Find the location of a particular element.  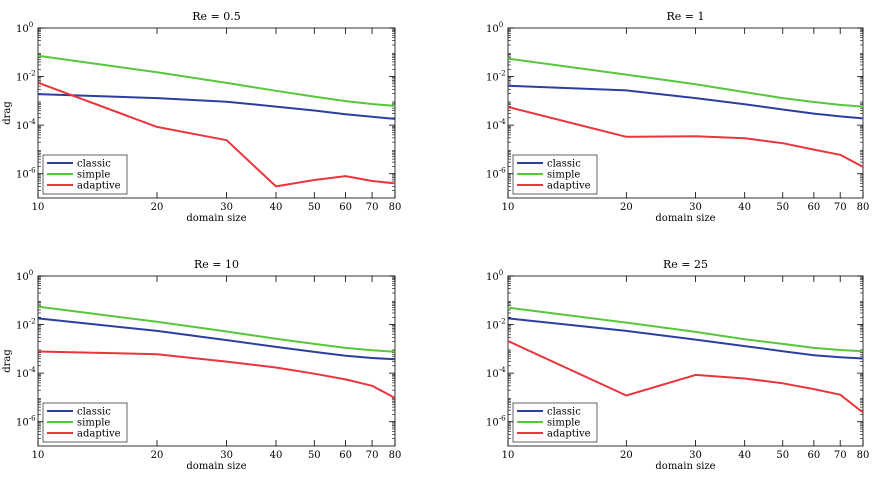

legend-box is located at coordinates (85, 174).